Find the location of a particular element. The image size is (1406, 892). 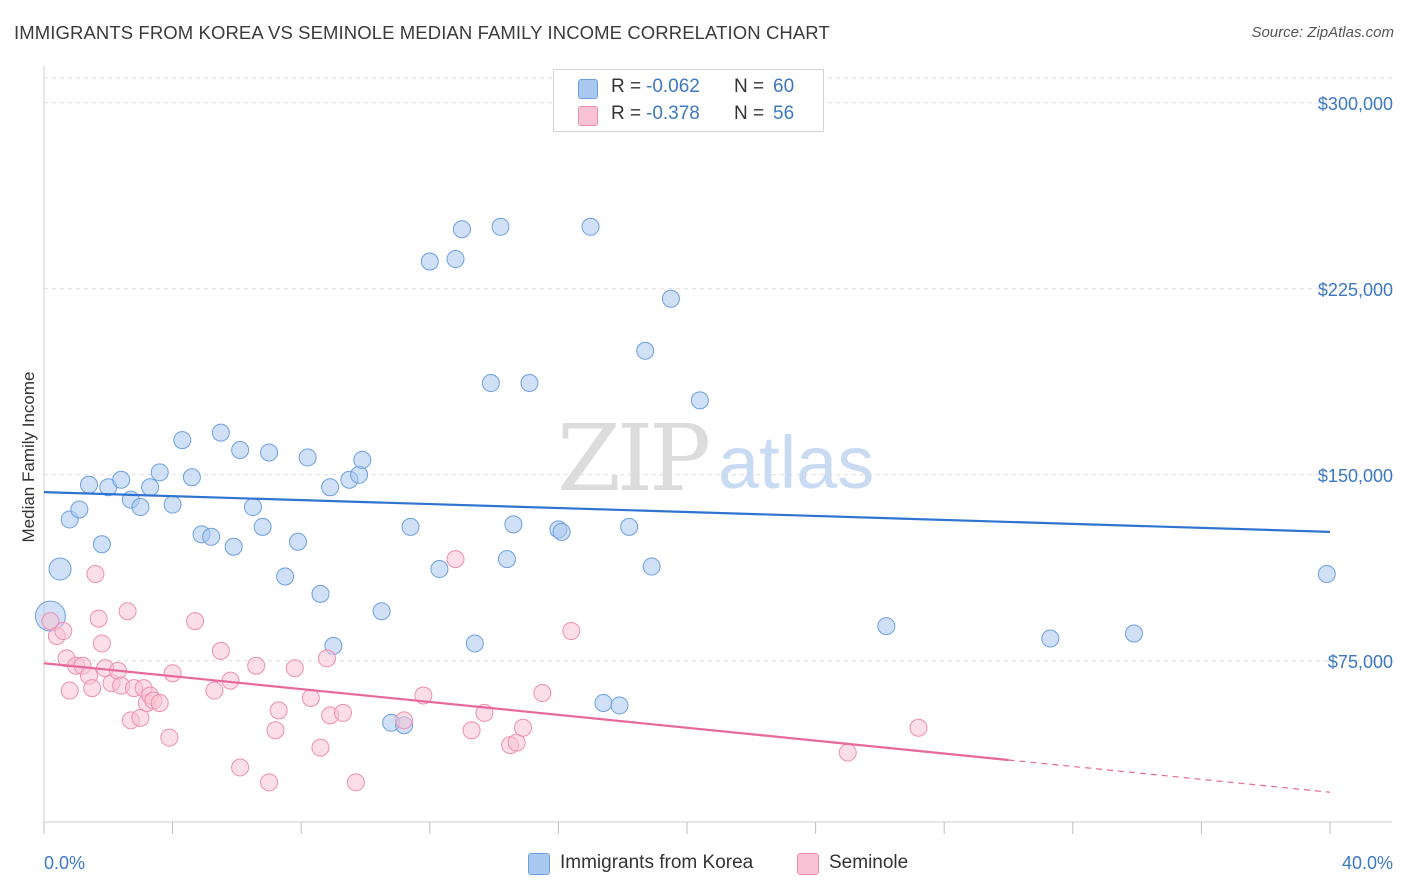

trend-line-korea is located at coordinates (687, 512).